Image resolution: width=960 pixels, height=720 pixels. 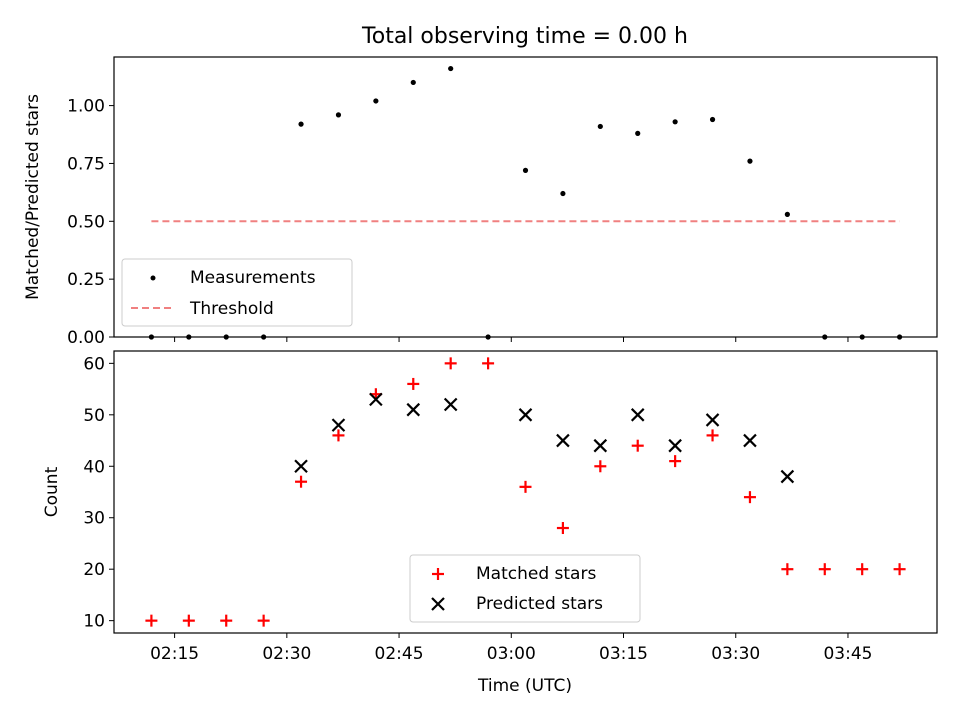 I want to click on top-y-tick-label: 0.00, so click(x=86, y=338).